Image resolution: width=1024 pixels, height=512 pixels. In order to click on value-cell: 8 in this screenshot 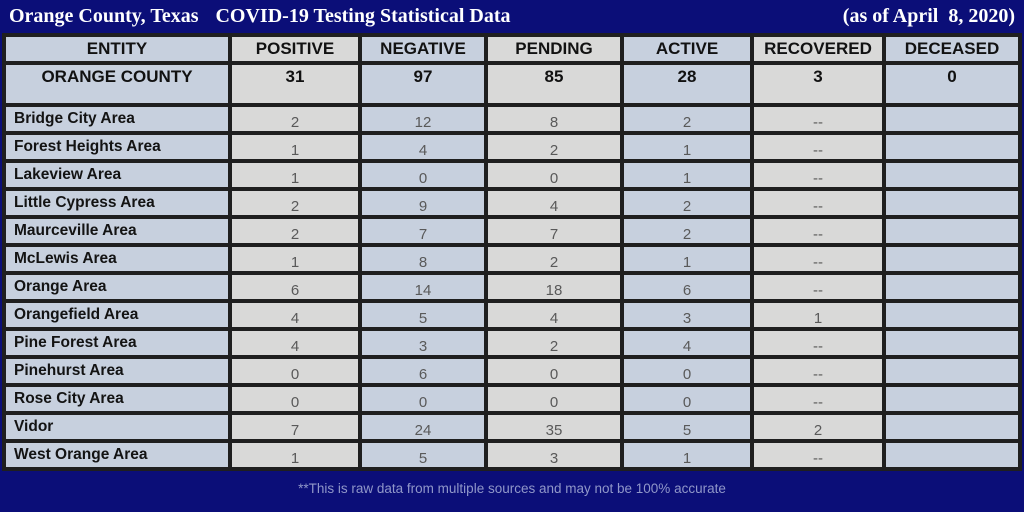, I will do `click(423, 259)`.